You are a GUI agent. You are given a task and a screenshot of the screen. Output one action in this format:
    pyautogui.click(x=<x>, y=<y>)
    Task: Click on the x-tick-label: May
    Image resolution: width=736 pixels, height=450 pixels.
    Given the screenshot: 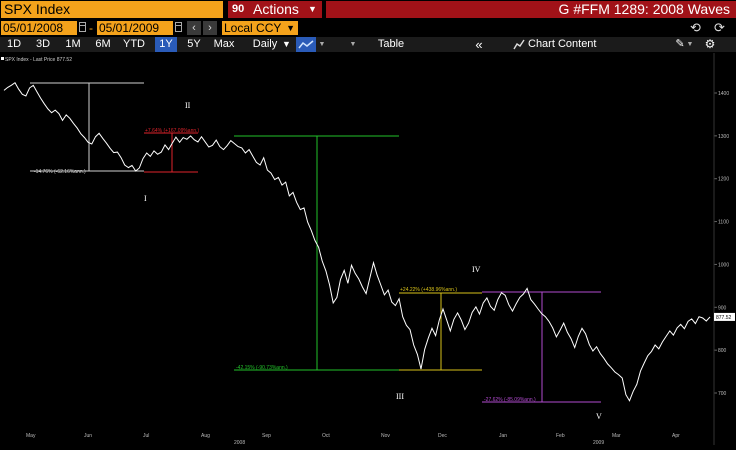 What is the action you would take?
    pyautogui.click(x=31, y=436)
    